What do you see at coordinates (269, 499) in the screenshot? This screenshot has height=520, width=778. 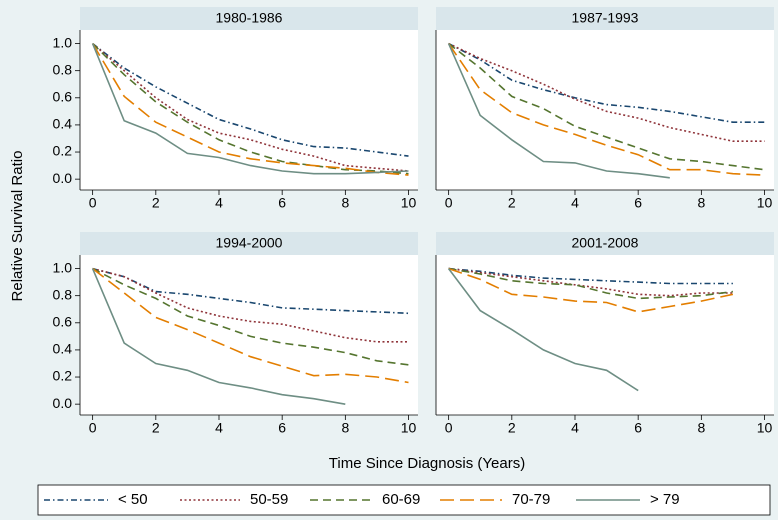 I see `legend-label: 50-59` at bounding box center [269, 499].